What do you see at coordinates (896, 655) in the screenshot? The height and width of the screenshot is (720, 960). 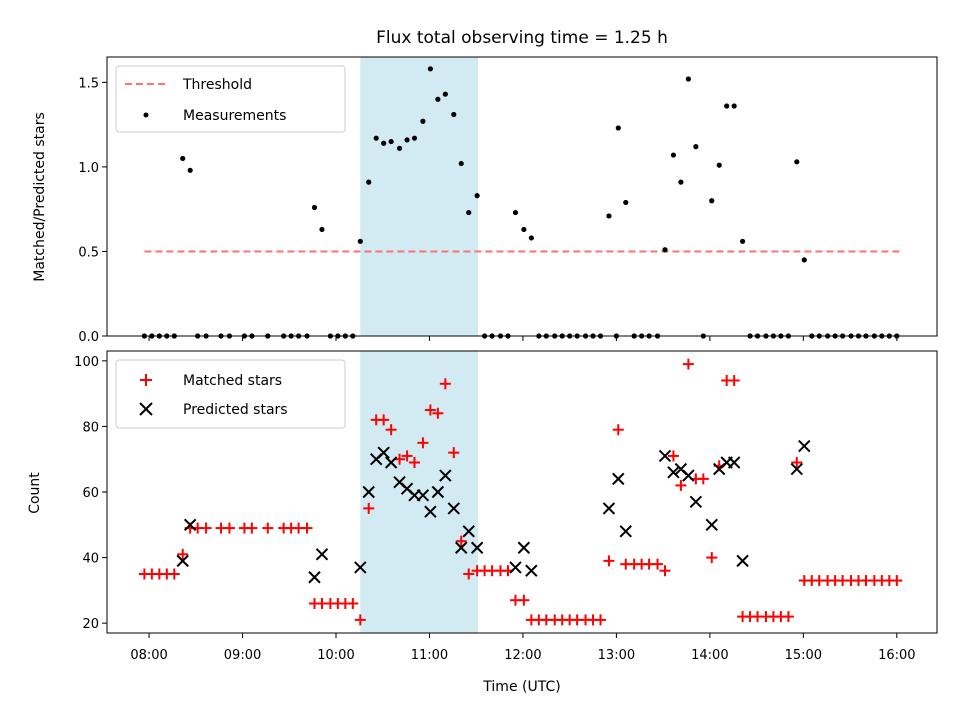 I see `x-tick-label: 16:00` at bounding box center [896, 655].